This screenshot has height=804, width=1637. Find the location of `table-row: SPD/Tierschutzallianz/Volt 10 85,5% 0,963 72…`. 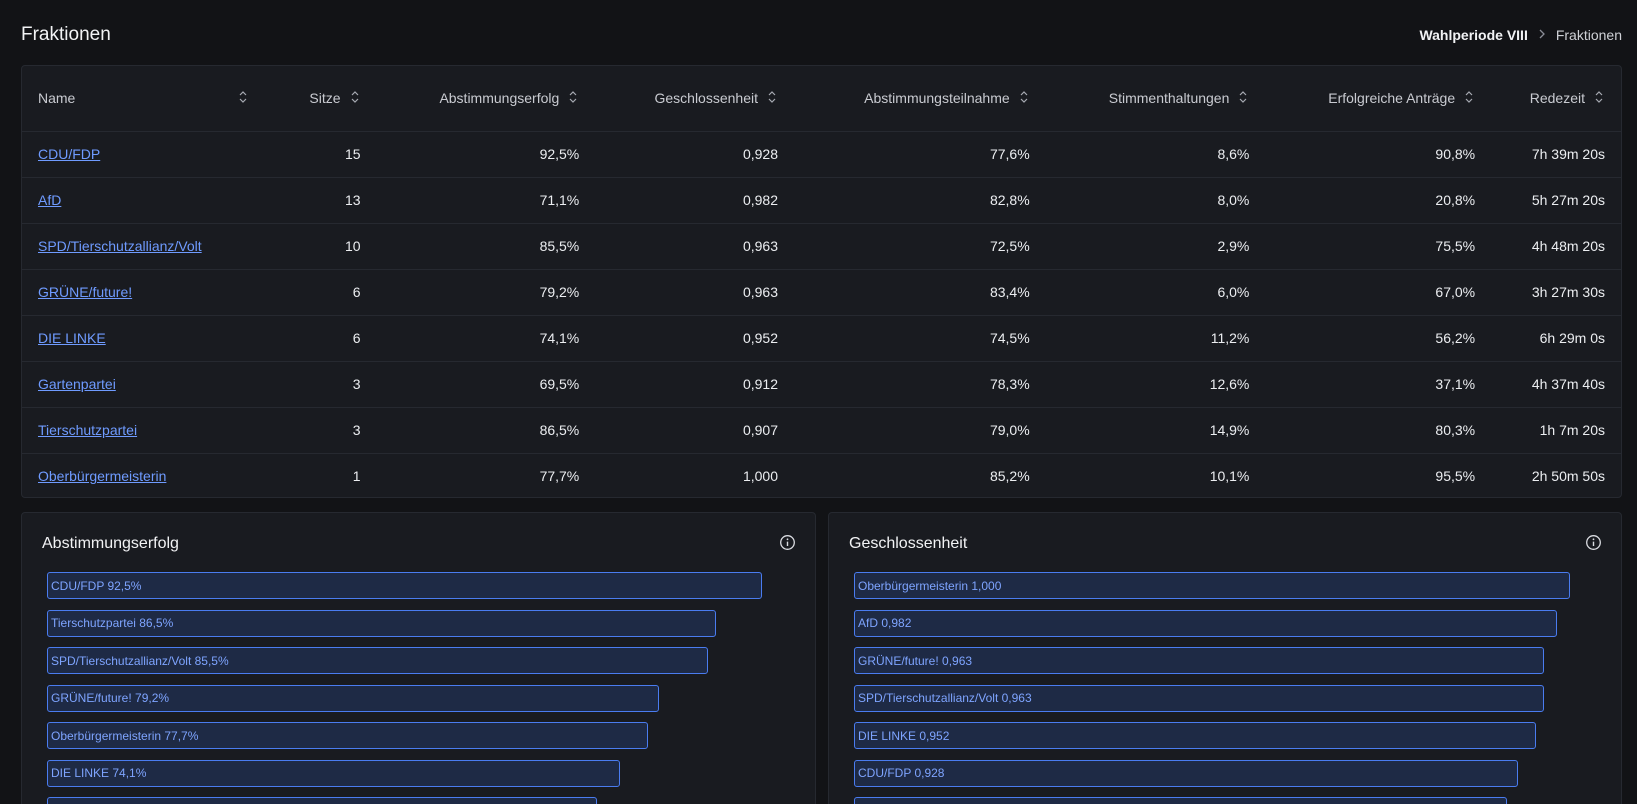

table-row: SPD/Tierschutzallianz/Volt 10 85,5% 0,963 72… is located at coordinates (821, 246).